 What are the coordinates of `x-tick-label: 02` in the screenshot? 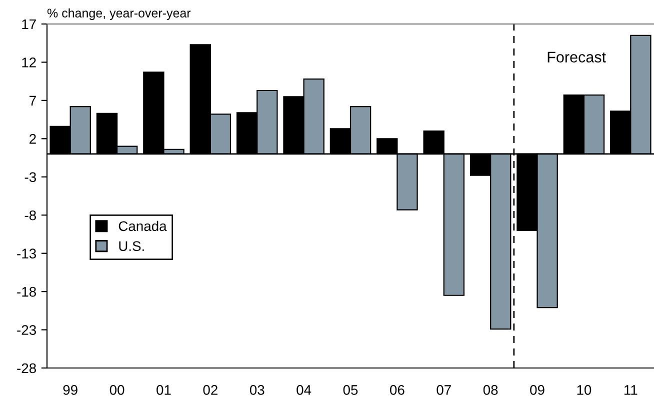 It's located at (210, 390).